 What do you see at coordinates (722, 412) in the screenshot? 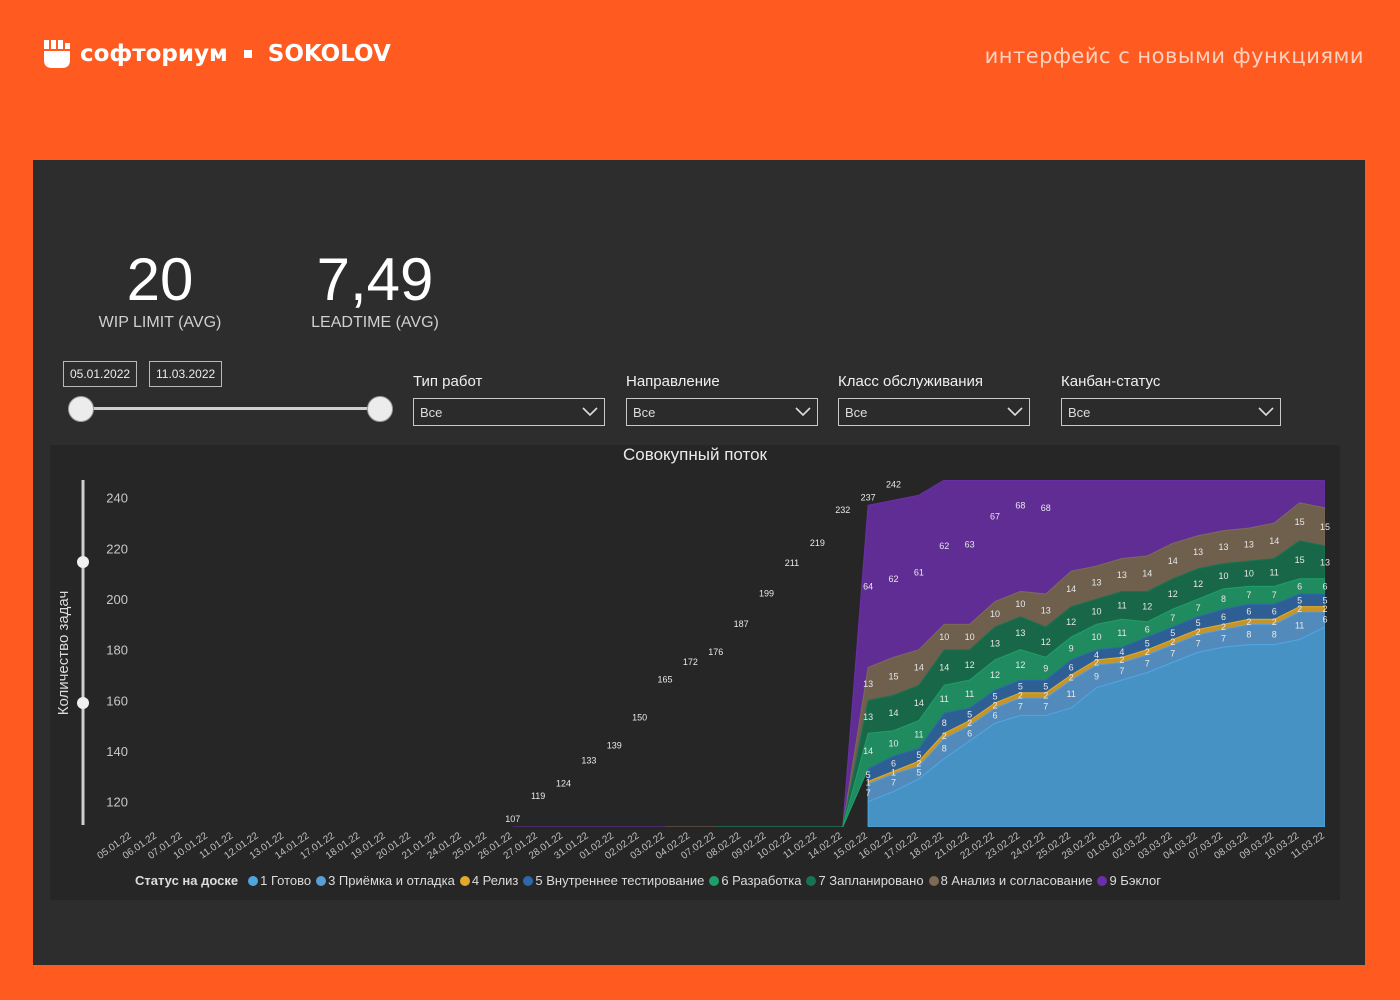
I see `filter-direction-select: Все` at bounding box center [722, 412].